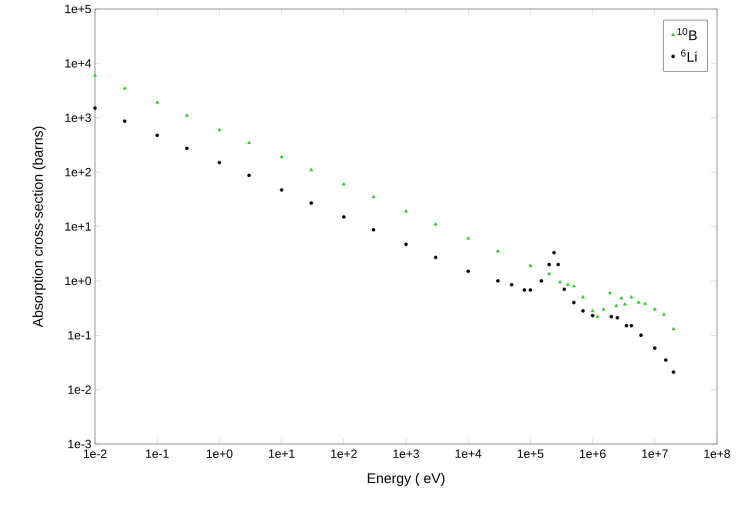 Image resolution: width=738 pixels, height=515 pixels. What do you see at coordinates (78, 172) in the screenshot?
I see `y-tick-label: 1e+2` at bounding box center [78, 172].